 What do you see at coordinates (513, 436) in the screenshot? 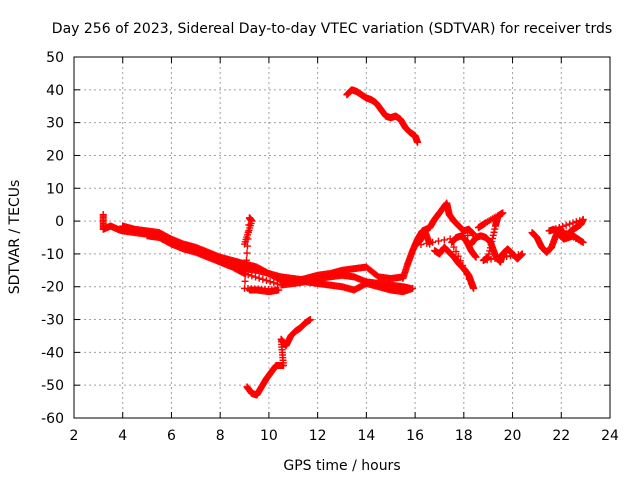
I see `x-tick-label: 20` at bounding box center [513, 436].